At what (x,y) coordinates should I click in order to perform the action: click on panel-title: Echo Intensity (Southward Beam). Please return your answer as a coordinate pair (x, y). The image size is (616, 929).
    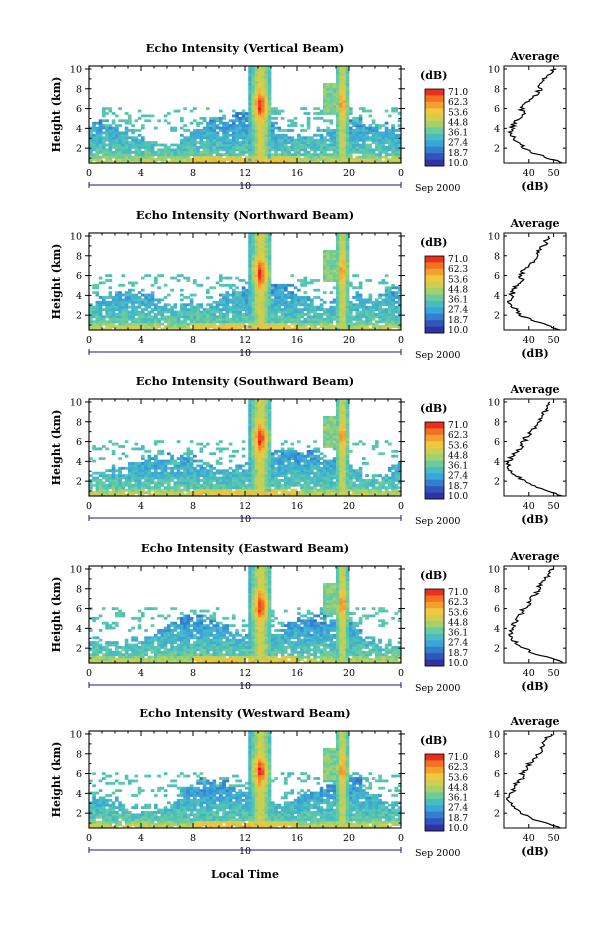
    Looking at the image, I should click on (245, 381).